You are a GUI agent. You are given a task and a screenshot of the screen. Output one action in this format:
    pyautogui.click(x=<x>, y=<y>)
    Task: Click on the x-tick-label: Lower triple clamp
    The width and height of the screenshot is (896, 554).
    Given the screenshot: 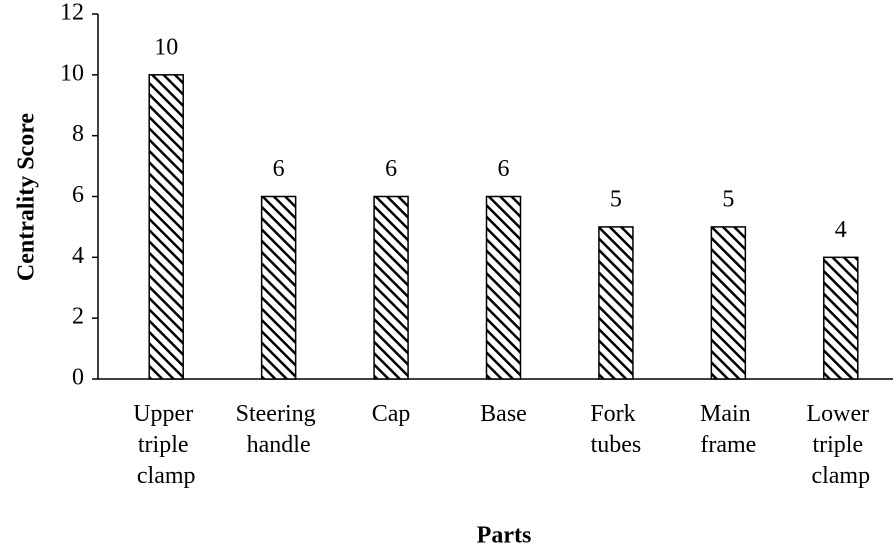 What is the action you would take?
    pyautogui.click(x=840, y=445)
    